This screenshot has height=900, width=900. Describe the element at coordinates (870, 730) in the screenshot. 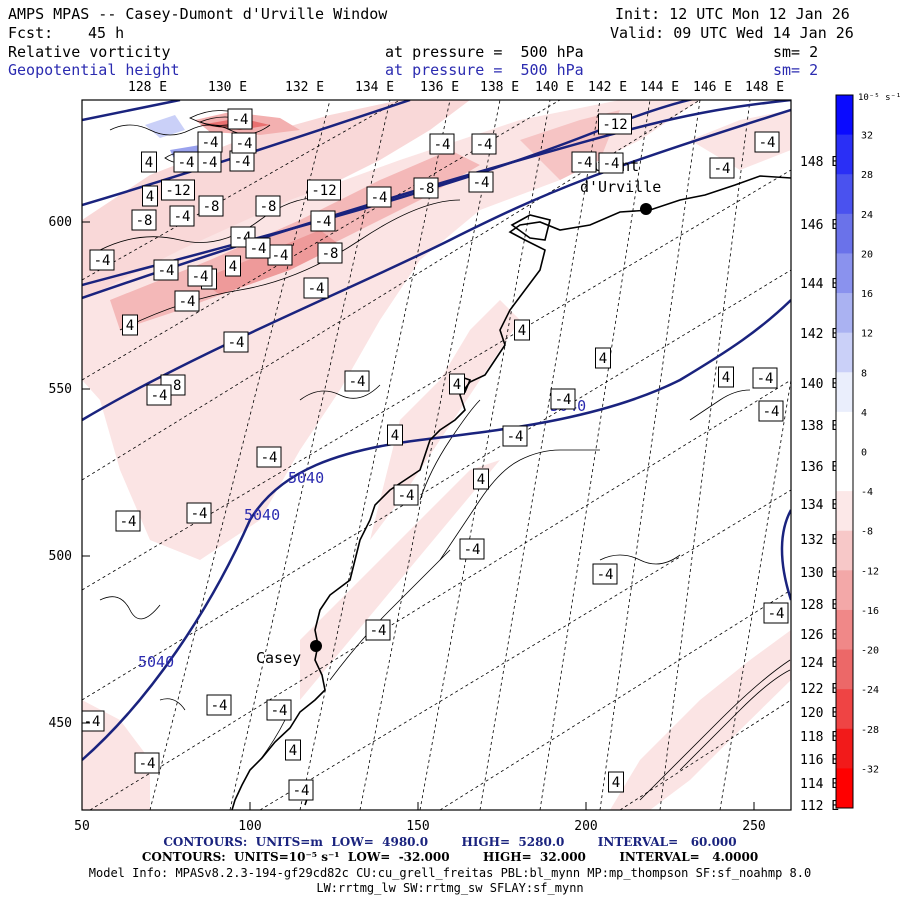

I see `colorbar-level: -28` at that location.